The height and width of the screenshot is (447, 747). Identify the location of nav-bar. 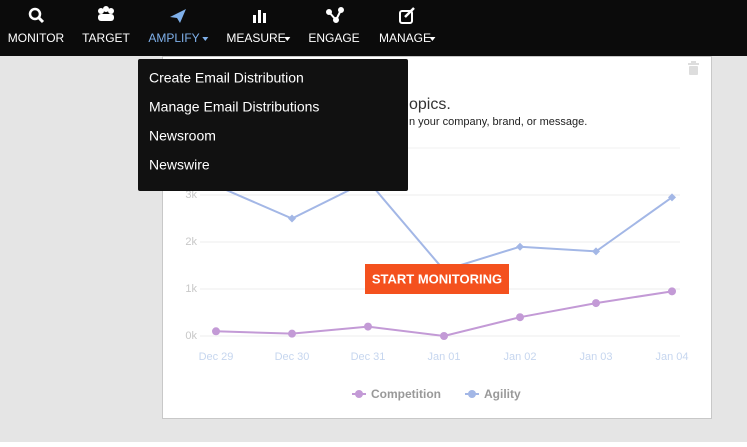
(373, 28).